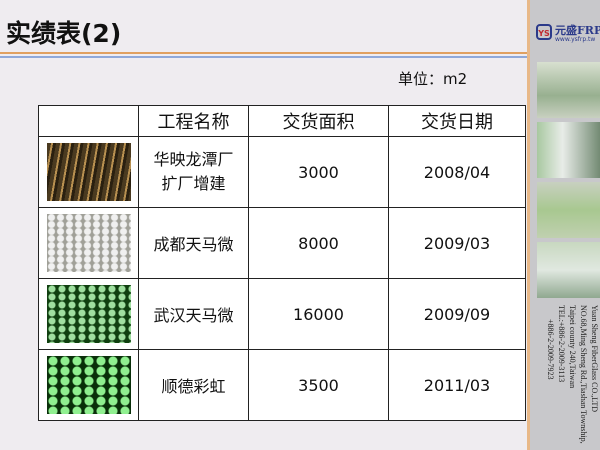 This screenshot has width=600, height=450. Describe the element at coordinates (457, 243) in the screenshot. I see `delivery-date: 2009/03` at that location.